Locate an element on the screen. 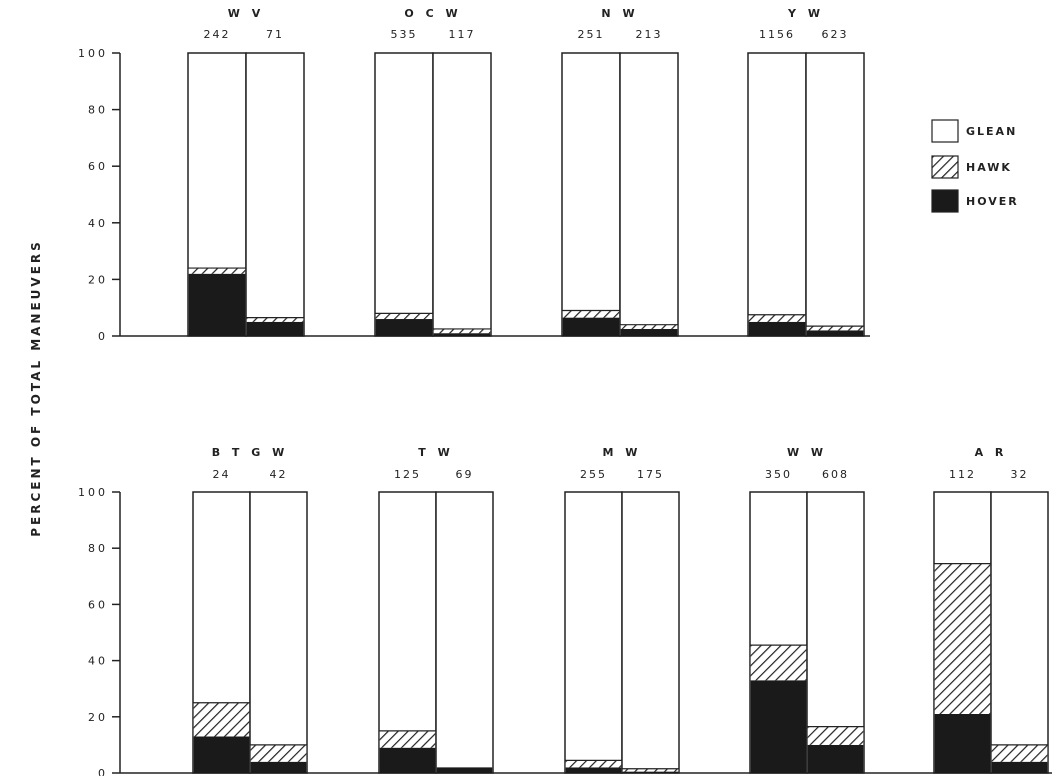 The width and height of the screenshot is (1052, 776). species-label: W W is located at coordinates (807, 452).